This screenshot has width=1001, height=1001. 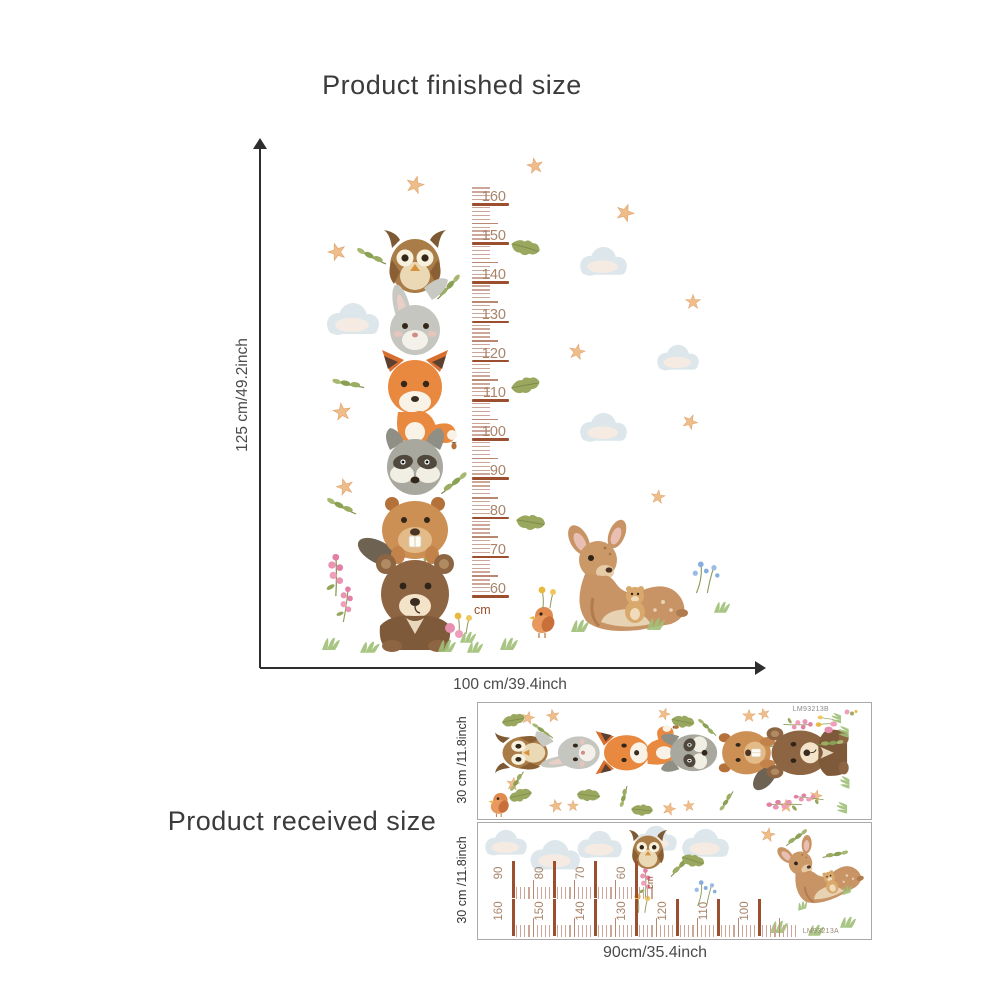 I want to click on ruler-number: 130, so click(x=493, y=314).